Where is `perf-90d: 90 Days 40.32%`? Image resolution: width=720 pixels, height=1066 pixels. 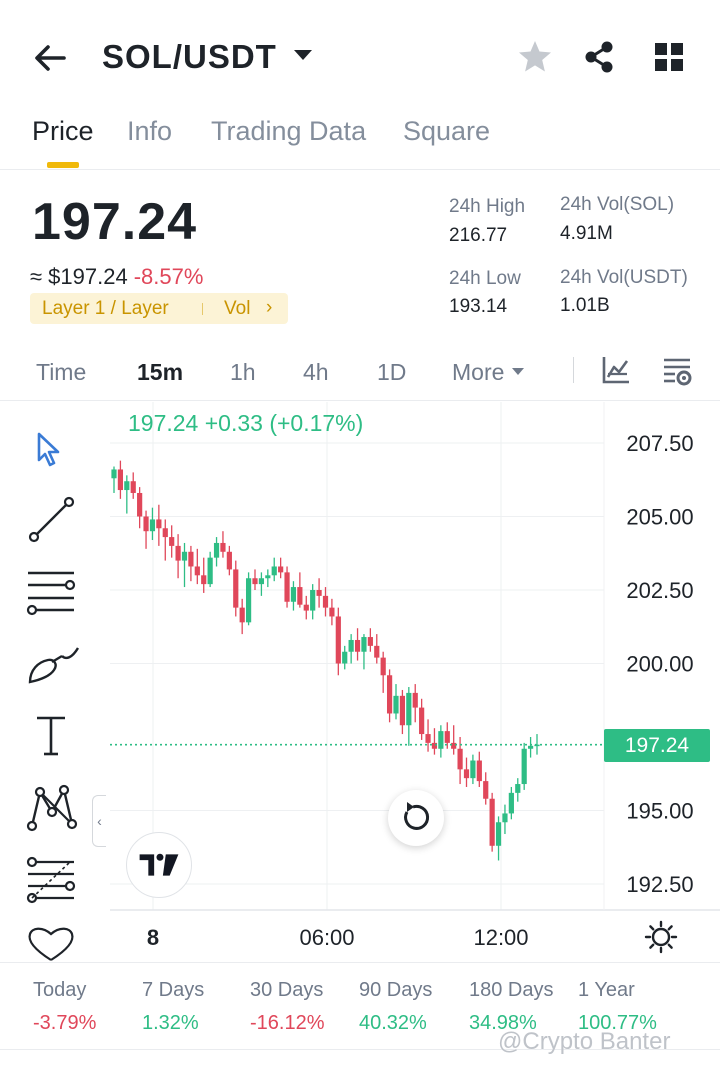
perf-90d: 90 Days 40.32% is located at coordinates (395, 1007).